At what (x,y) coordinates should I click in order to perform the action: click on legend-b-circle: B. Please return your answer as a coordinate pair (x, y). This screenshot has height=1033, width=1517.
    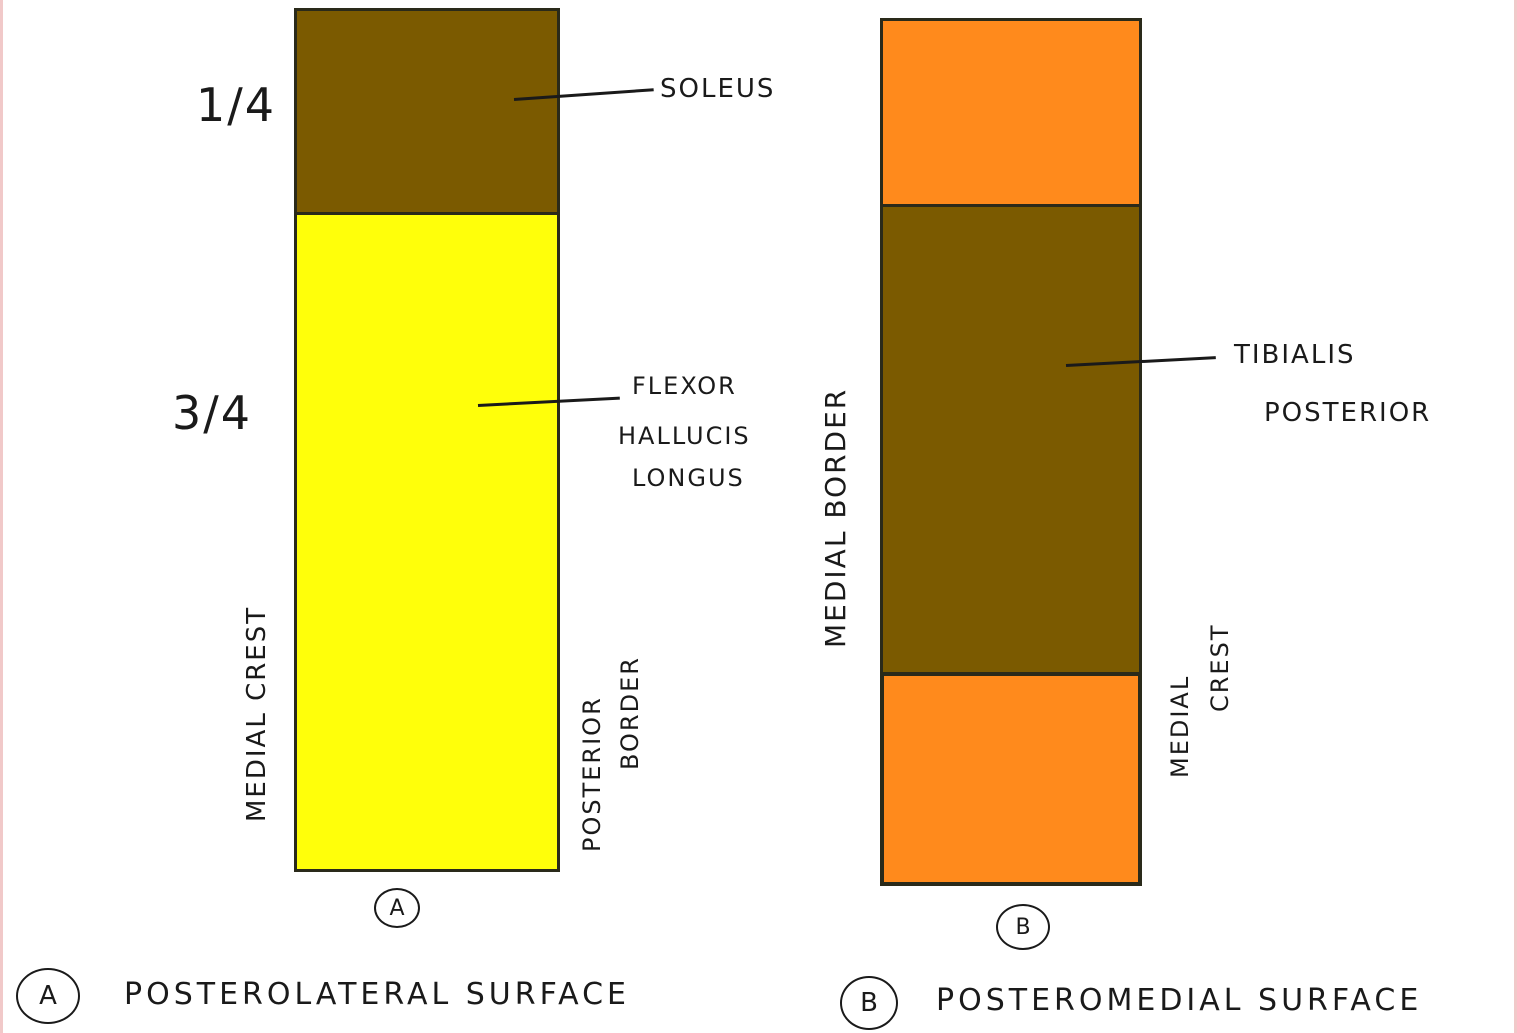
    Looking at the image, I should click on (869, 1003).